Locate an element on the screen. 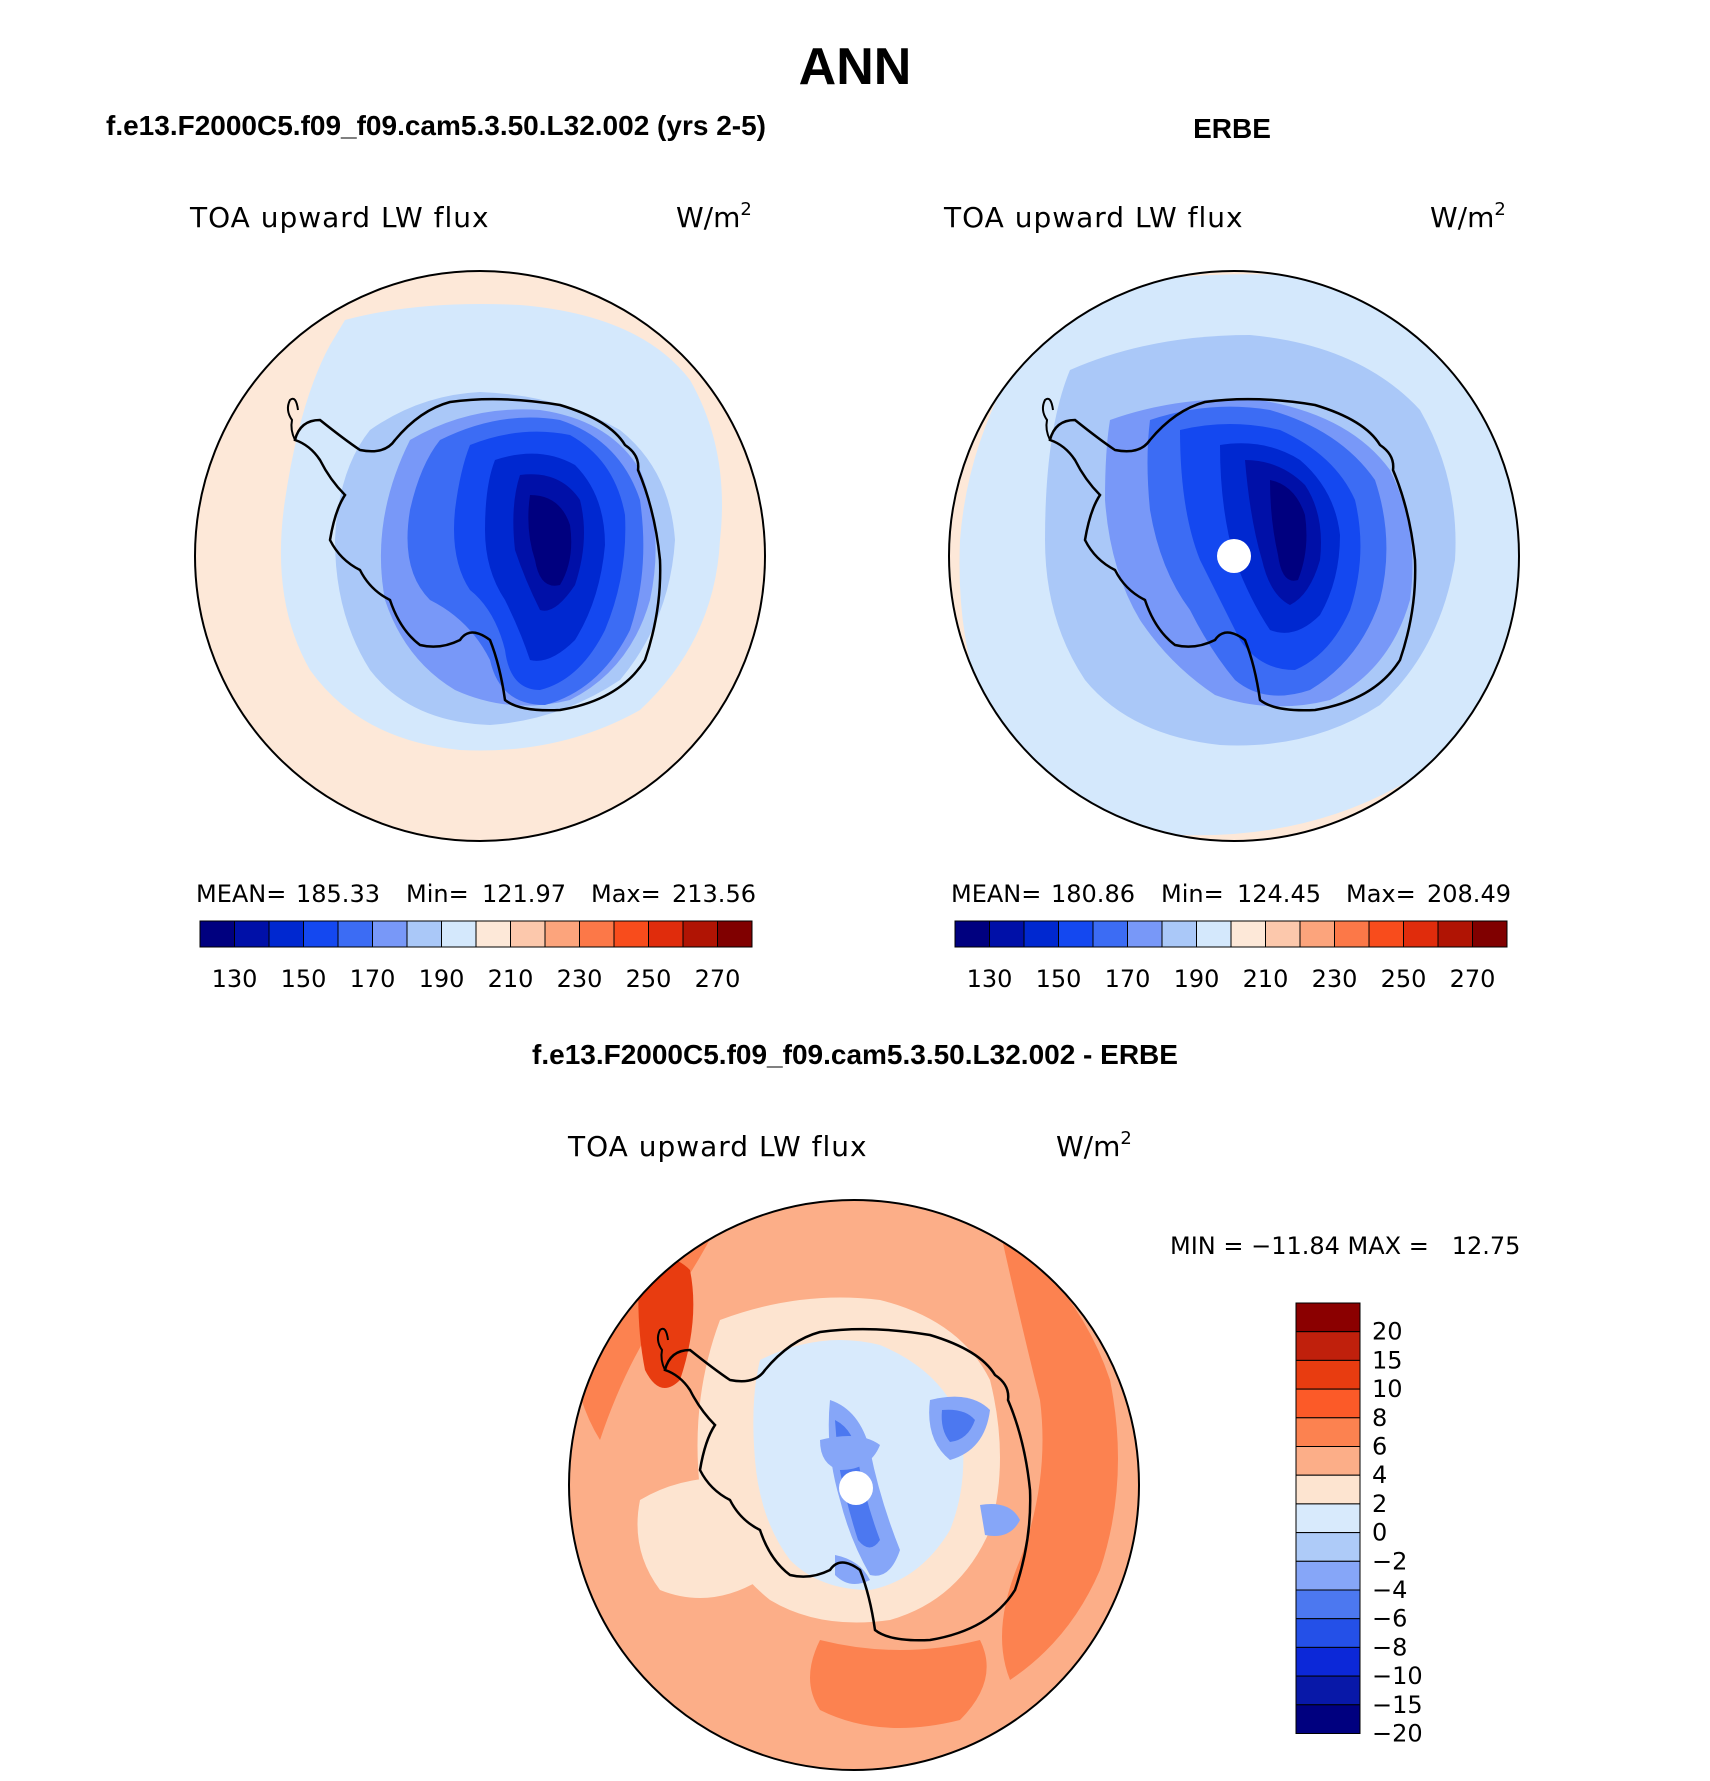 The height and width of the screenshot is (1781, 1710). panel1-max-value: 213.56 is located at coordinates (714, 894).